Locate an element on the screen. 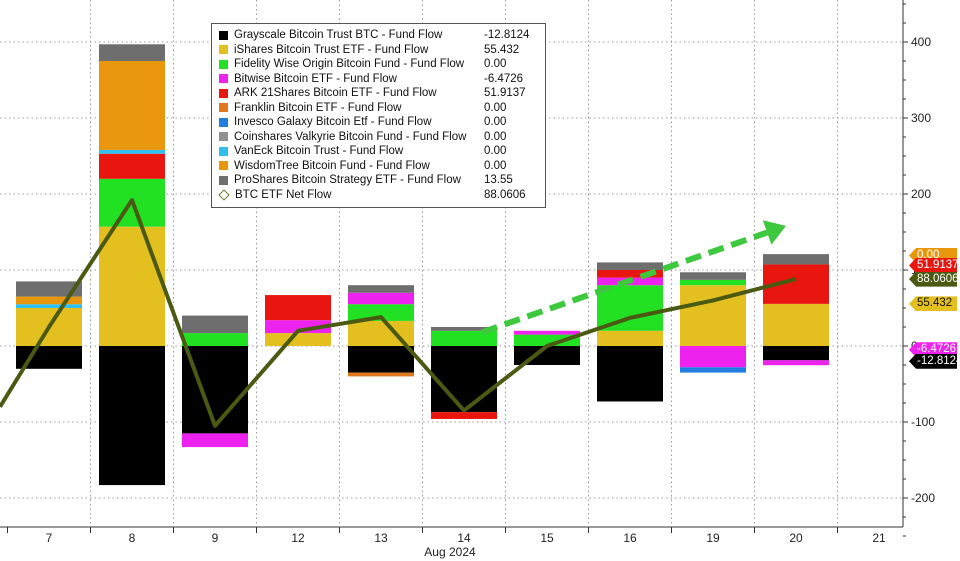  legend-entry: VanEck Bitcoin Trust - Fund Flow 0.00 is located at coordinates (379, 151).